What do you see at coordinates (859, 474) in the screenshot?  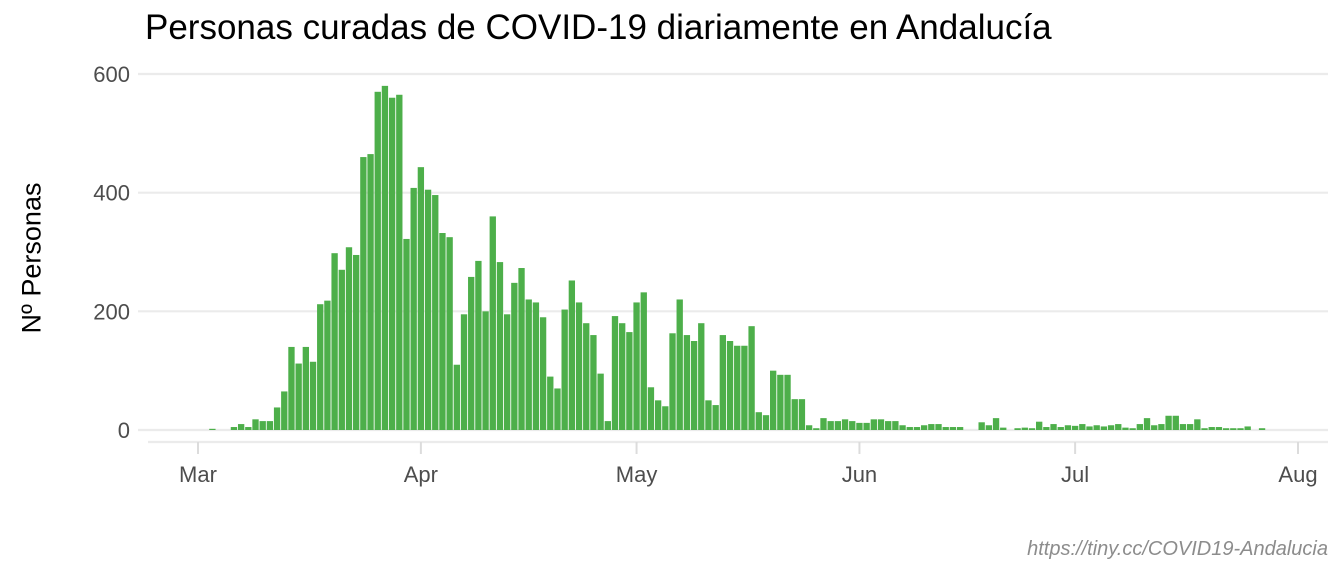 I see `x-tick-label: Jun` at bounding box center [859, 474].